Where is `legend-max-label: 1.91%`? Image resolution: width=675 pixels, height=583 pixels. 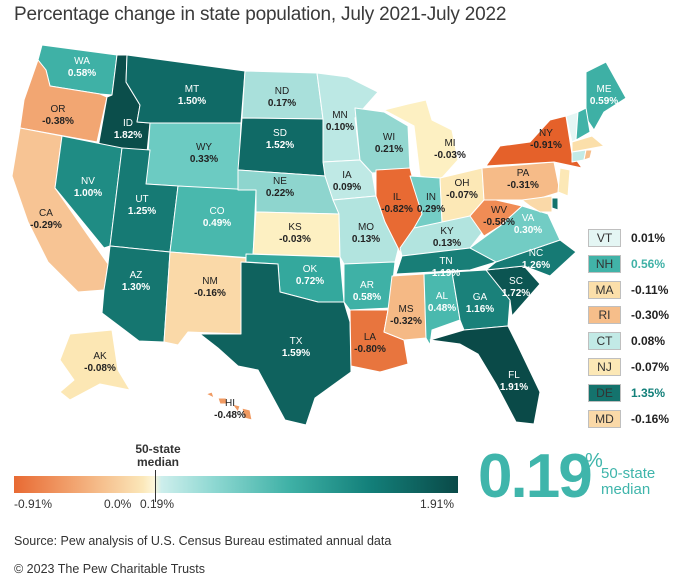 legend-max-label: 1.91% is located at coordinates (437, 504).